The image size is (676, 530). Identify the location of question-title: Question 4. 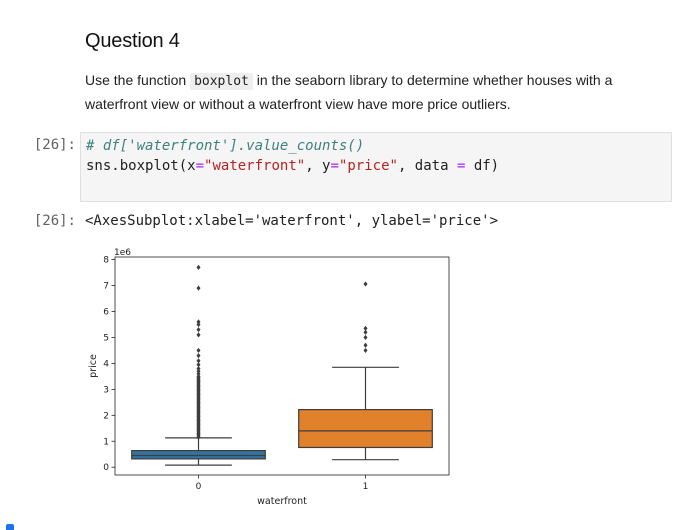
(132, 41).